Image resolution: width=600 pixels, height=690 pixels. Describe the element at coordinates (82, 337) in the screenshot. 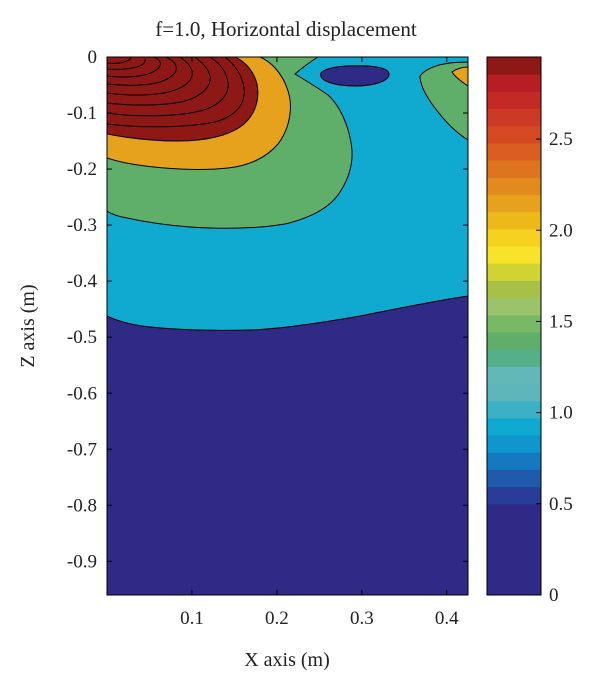

I see `y-tick-label: -0.5` at that location.